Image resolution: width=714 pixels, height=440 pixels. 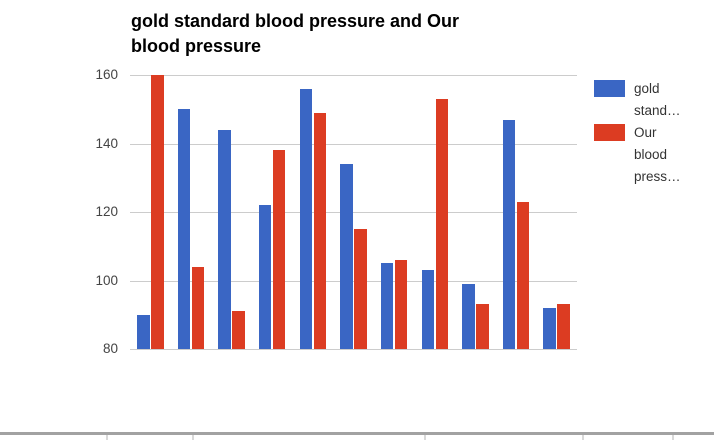 What do you see at coordinates (357, 433) in the screenshot?
I see `ruler-line` at bounding box center [357, 433].